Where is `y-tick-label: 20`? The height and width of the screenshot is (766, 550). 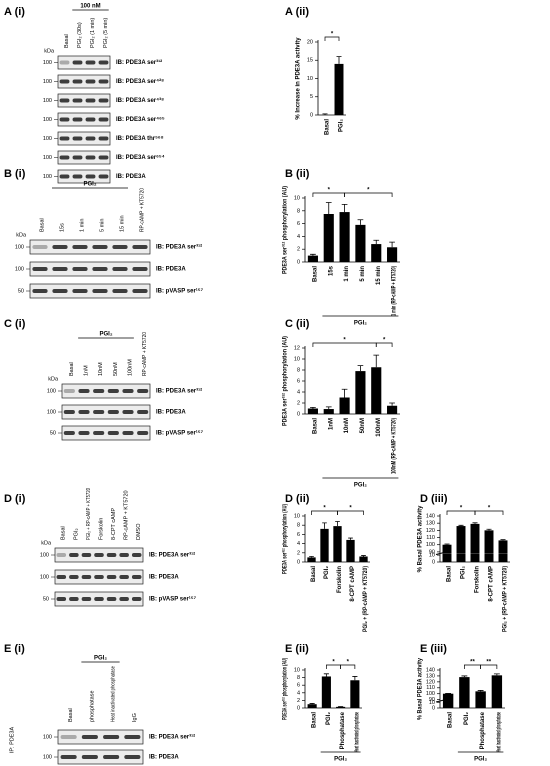
y-tick-label: 20 is located at coordinates (310, 42).